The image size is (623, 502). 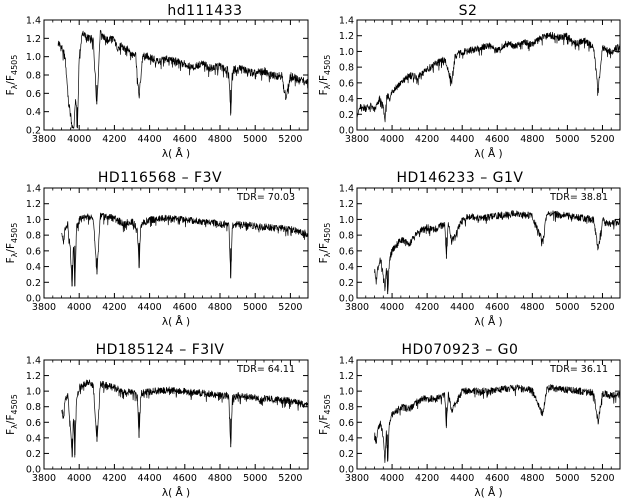 I want to click on panel-title: HD116568 – F3V, so click(x=160, y=178).